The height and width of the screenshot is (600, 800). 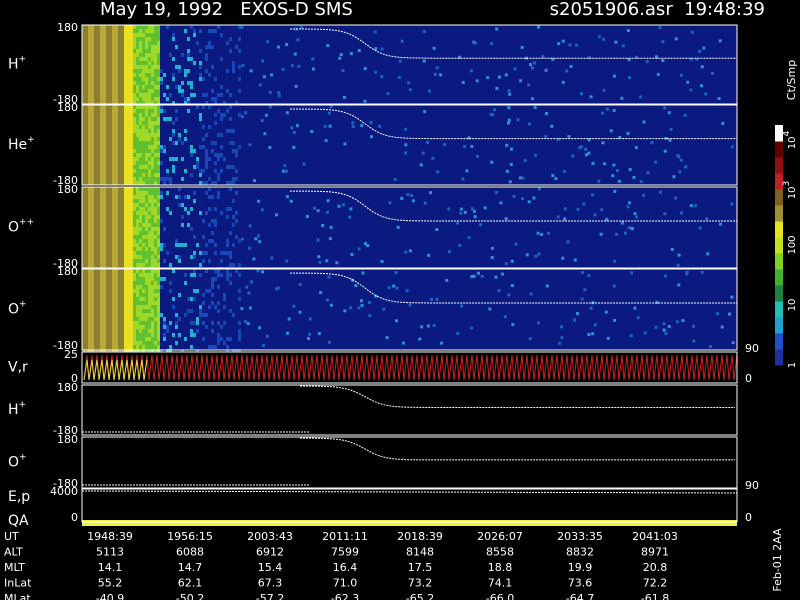 I want to click on colorbar-step, so click(x=779, y=261).